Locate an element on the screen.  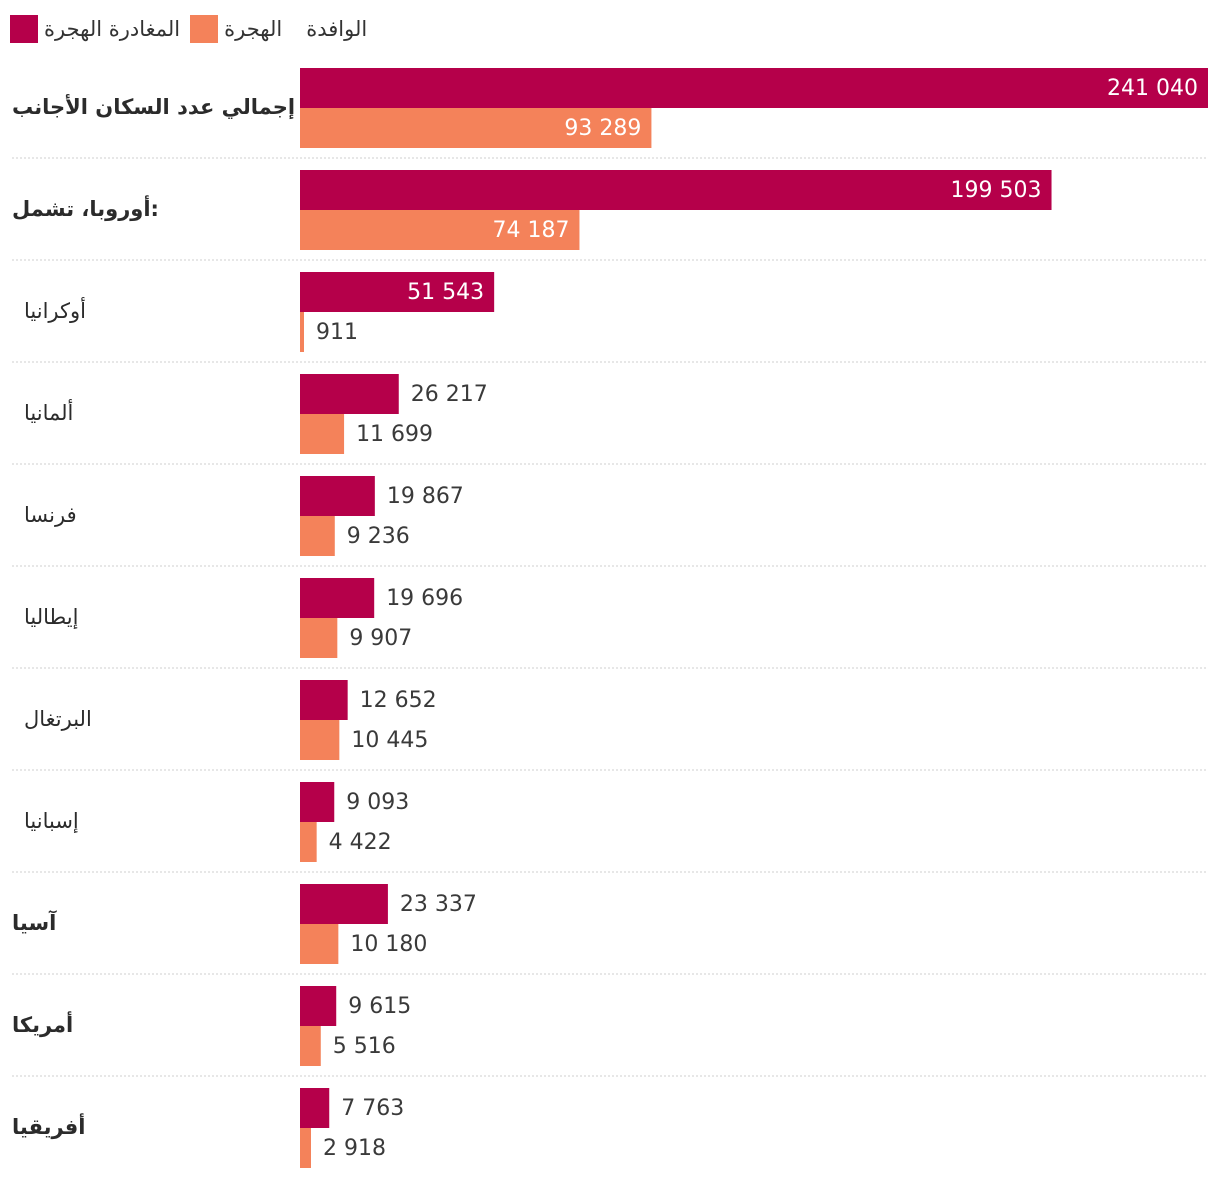
data-label: 51 543 is located at coordinates (445, 292).